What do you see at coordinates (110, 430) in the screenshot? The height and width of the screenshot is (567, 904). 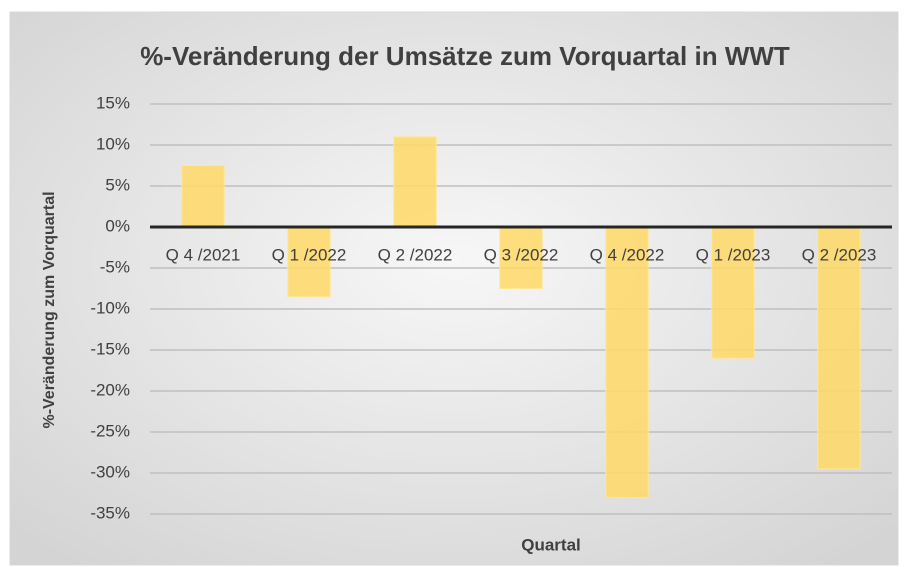 I see `y-tick-label: -25%` at bounding box center [110, 430].